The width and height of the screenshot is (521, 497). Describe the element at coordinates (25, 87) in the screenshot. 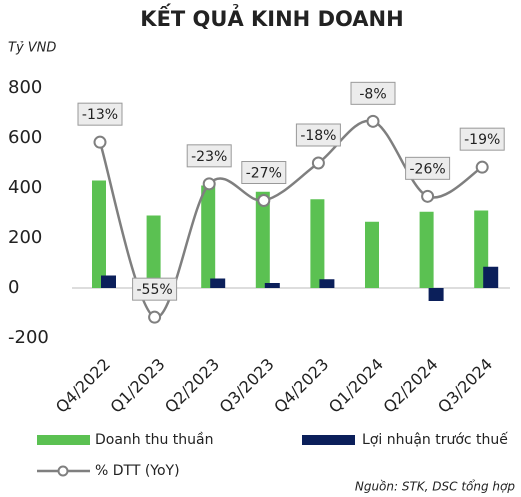

I see `y-tick-label: 800` at that location.